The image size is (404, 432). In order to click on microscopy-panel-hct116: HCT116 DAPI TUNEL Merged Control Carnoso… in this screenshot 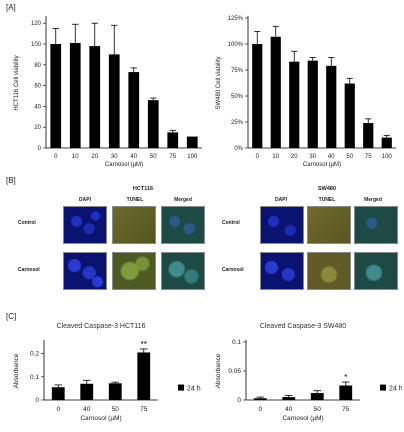, I will do `click(113, 245)`.